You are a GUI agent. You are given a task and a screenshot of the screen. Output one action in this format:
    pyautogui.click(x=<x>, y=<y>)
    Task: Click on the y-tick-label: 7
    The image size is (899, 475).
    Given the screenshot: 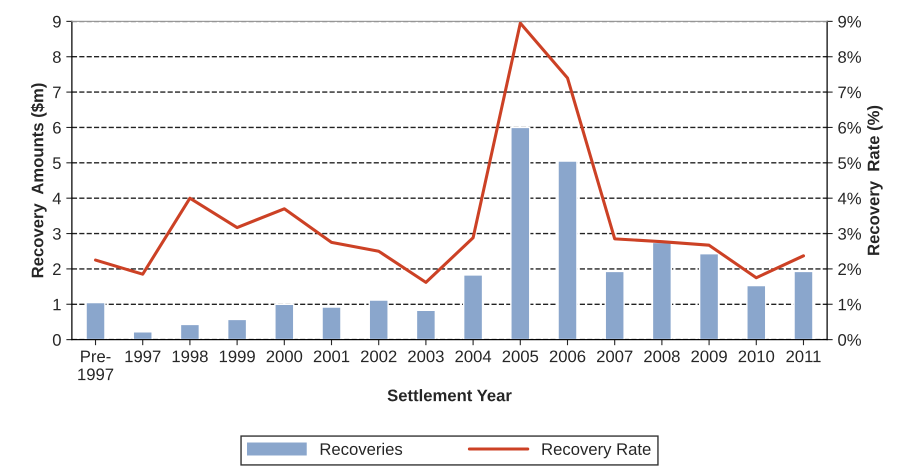 What is the action you would take?
    pyautogui.click(x=57, y=92)
    